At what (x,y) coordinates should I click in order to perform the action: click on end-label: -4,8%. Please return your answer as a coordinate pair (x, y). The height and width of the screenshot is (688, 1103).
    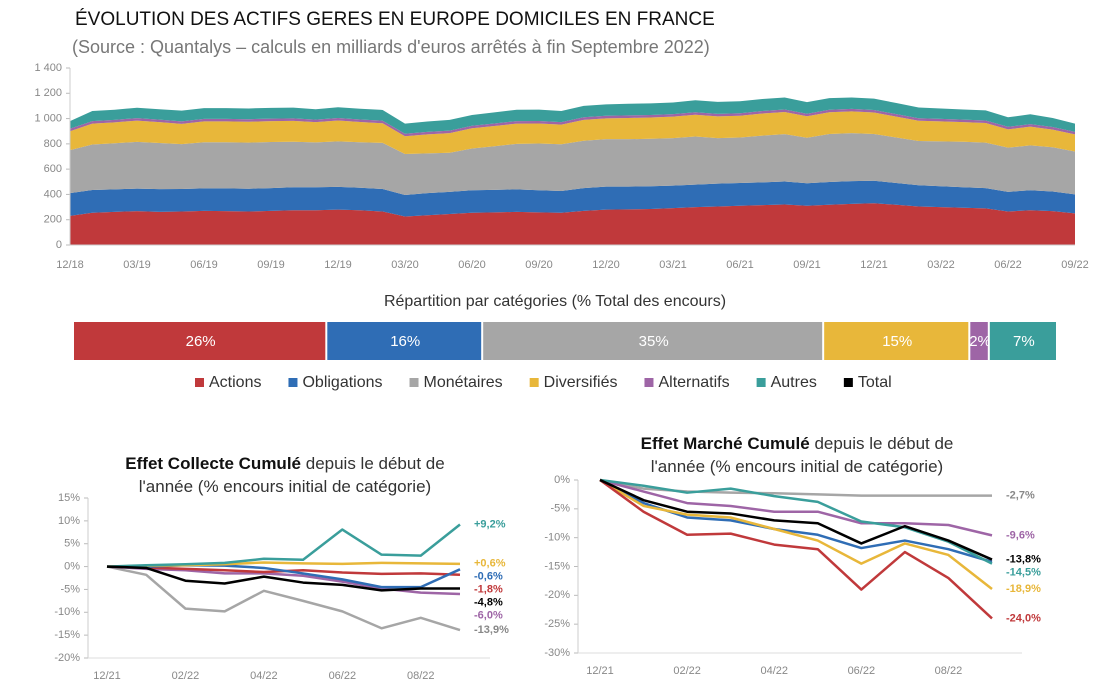
    Looking at the image, I should click on (488, 603).